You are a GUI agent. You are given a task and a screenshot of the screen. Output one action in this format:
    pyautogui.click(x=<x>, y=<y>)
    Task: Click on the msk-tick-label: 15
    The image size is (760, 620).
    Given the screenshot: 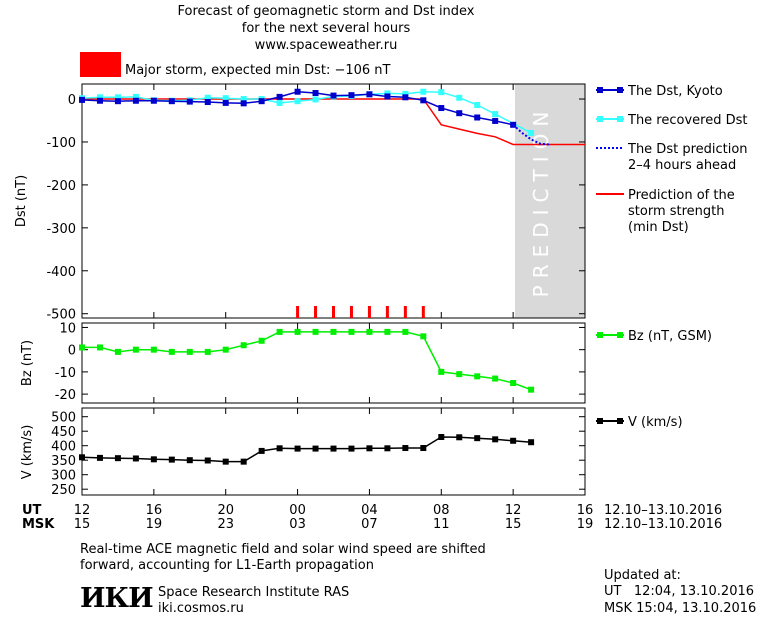 What is the action you would take?
    pyautogui.click(x=82, y=524)
    